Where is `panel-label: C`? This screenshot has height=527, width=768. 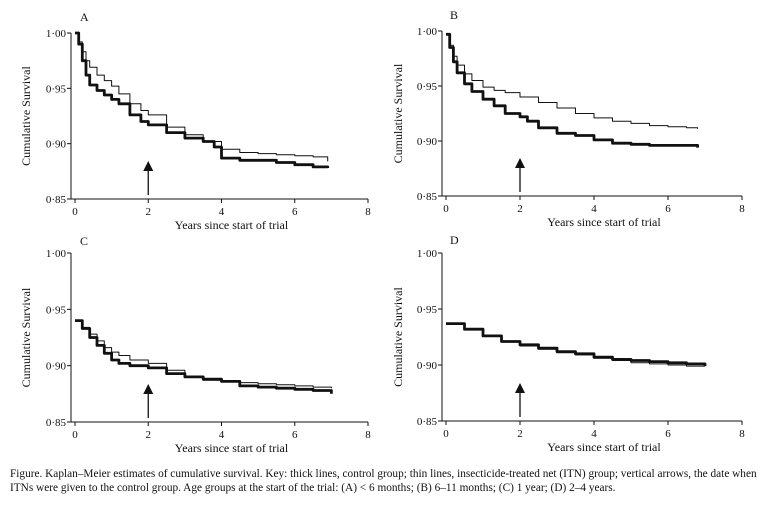 panel-label: C is located at coordinates (84, 241).